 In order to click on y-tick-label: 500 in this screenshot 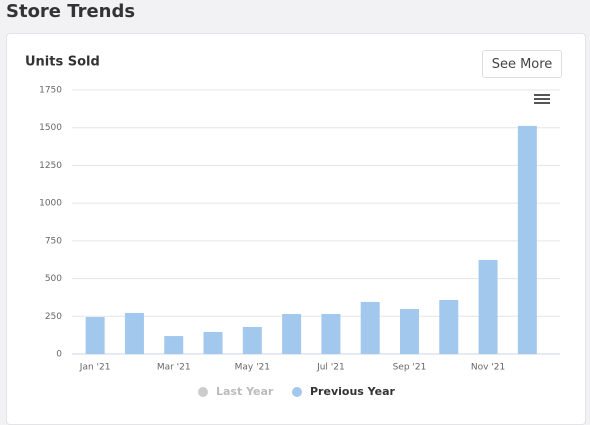, I will do `click(53, 279)`.